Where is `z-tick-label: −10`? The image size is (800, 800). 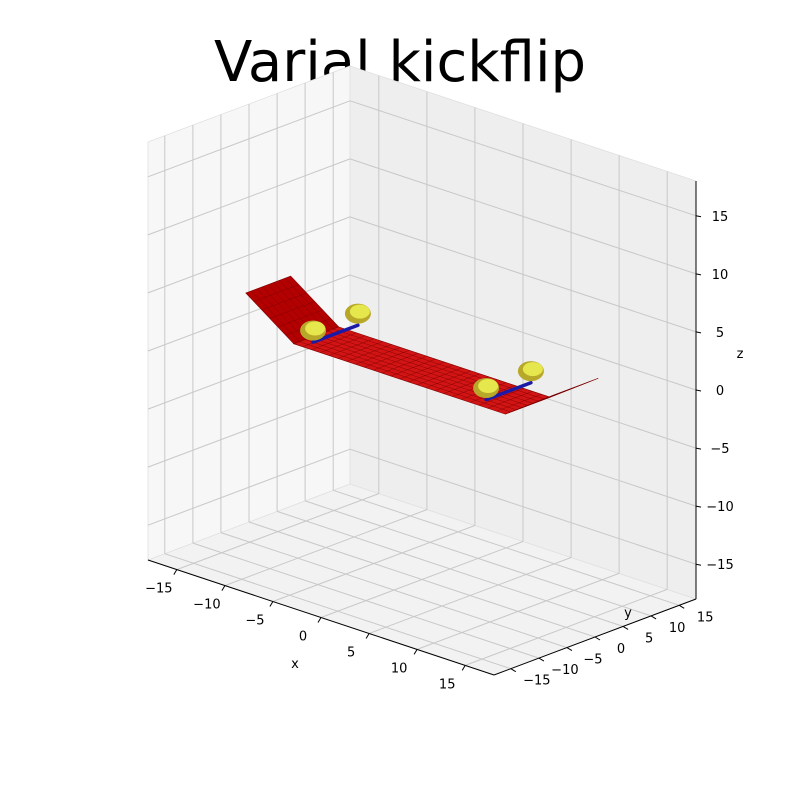 z-tick-label: −10 is located at coordinates (719, 507).